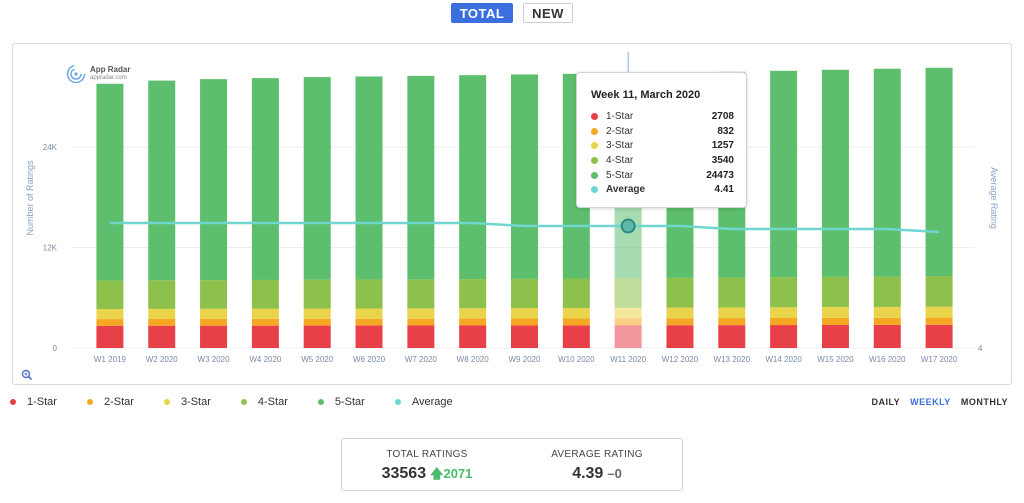 Image resolution: width=1024 pixels, height=503 pixels. What do you see at coordinates (994, 198) in the screenshot?
I see `y2-axis-label: Average Rating` at bounding box center [994, 198].